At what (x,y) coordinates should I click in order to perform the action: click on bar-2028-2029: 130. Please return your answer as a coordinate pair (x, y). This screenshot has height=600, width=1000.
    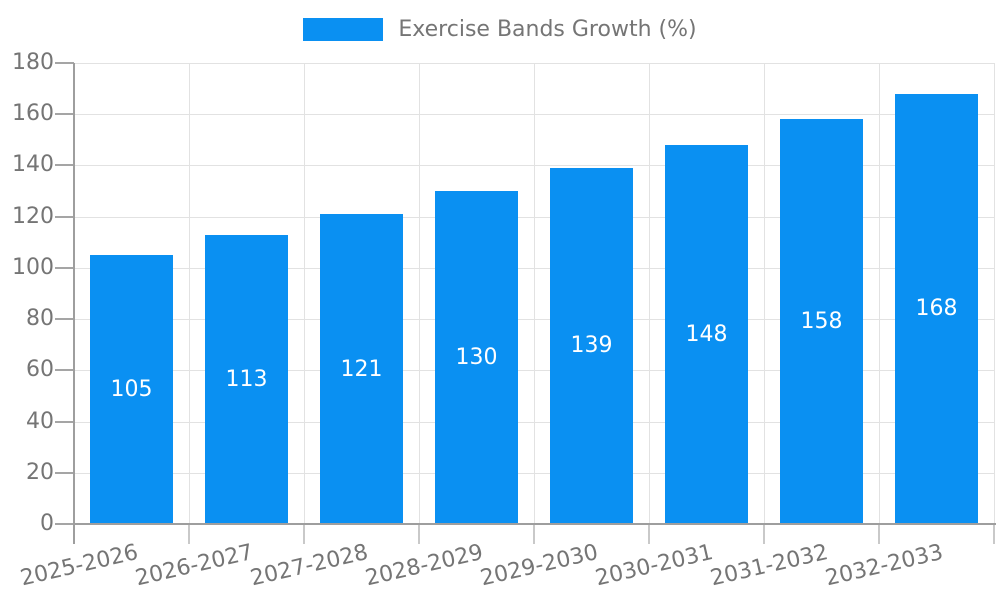
    Looking at the image, I should click on (476, 357).